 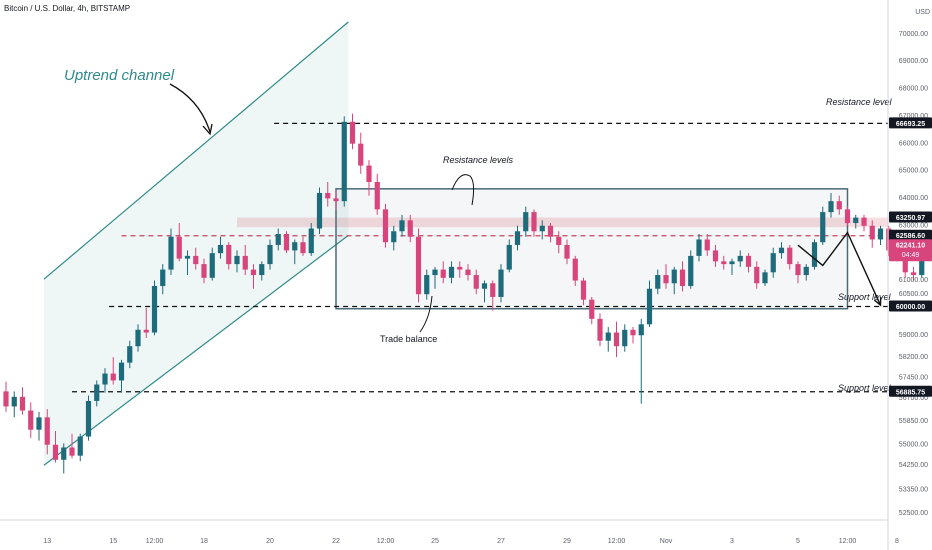 What do you see at coordinates (865, 297) in the screenshot?
I see `support-level-label: Support level` at bounding box center [865, 297].